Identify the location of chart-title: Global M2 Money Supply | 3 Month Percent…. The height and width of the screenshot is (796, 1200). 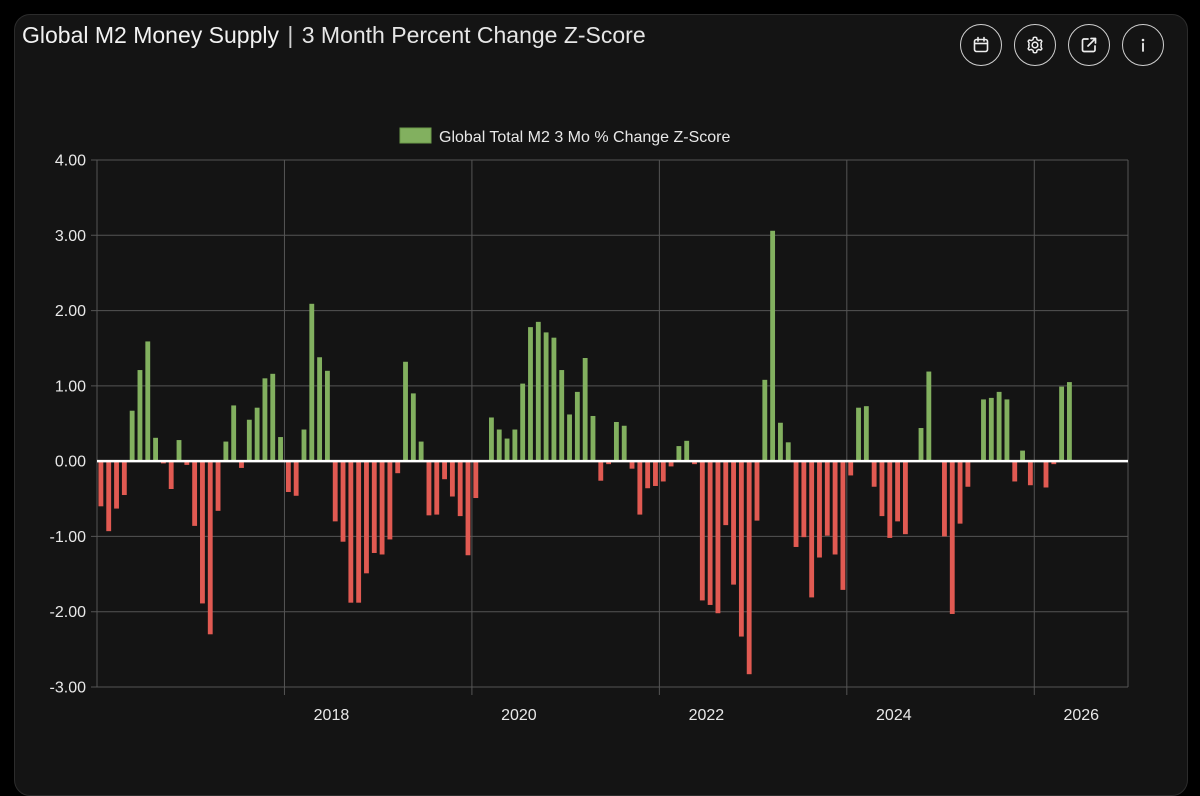
(334, 35).